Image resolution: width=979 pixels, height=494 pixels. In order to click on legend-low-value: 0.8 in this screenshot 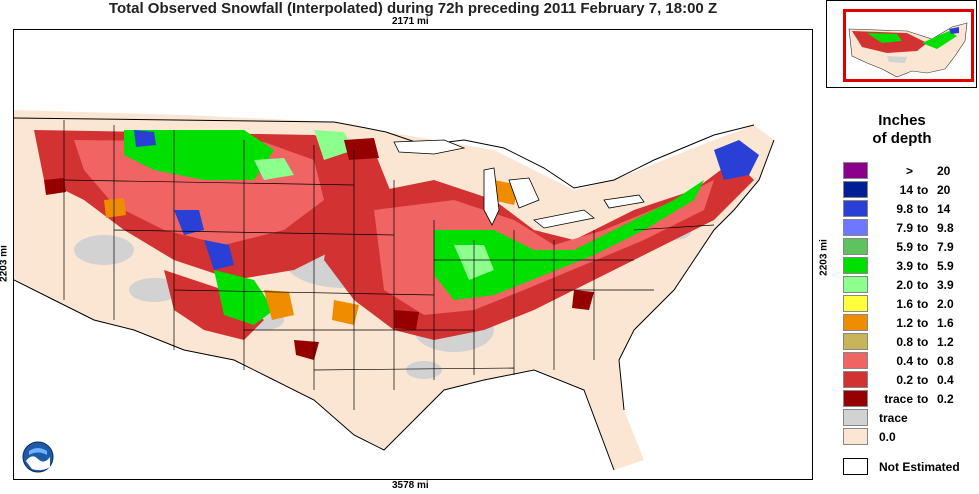, I will do `click(904, 342)`.